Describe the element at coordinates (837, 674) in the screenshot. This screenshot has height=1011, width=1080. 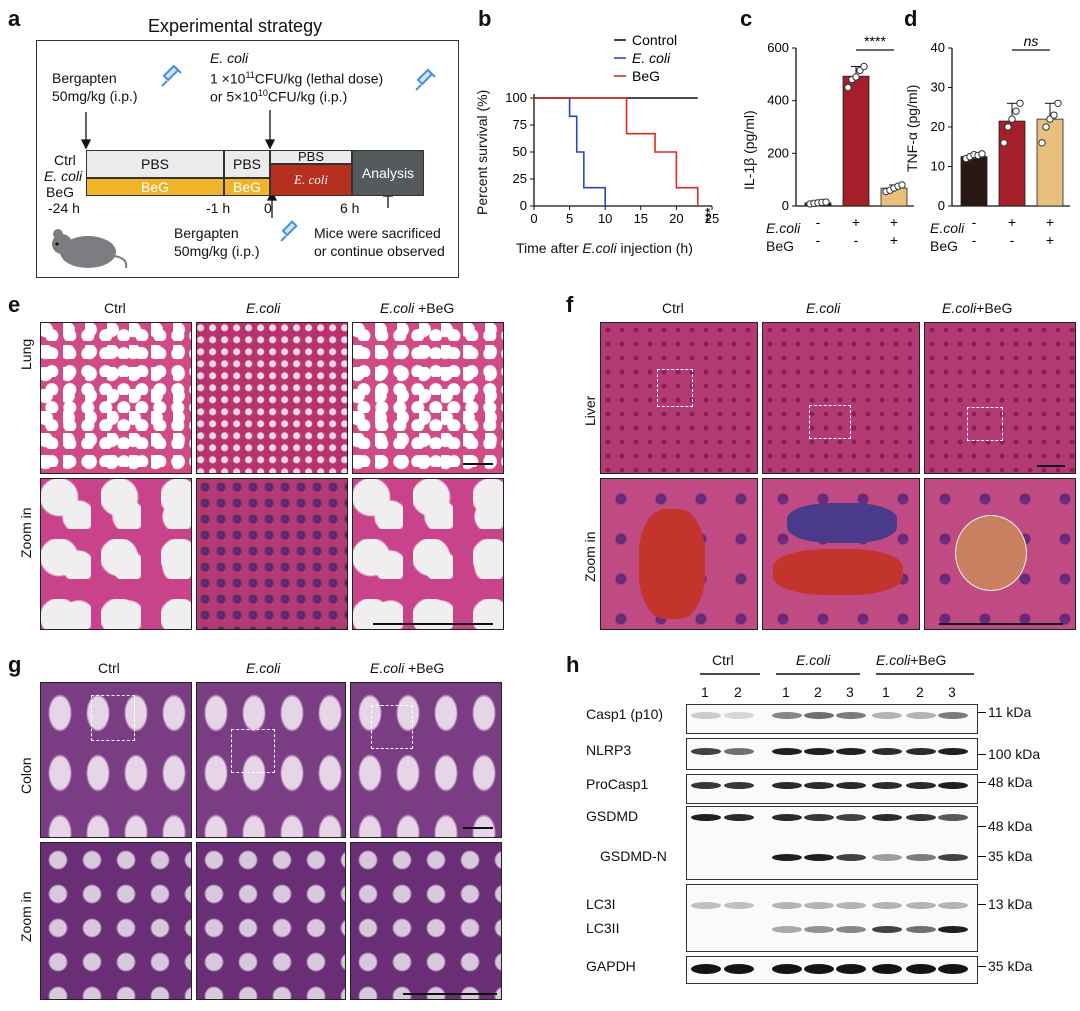
I see `blot-group-lines` at that location.